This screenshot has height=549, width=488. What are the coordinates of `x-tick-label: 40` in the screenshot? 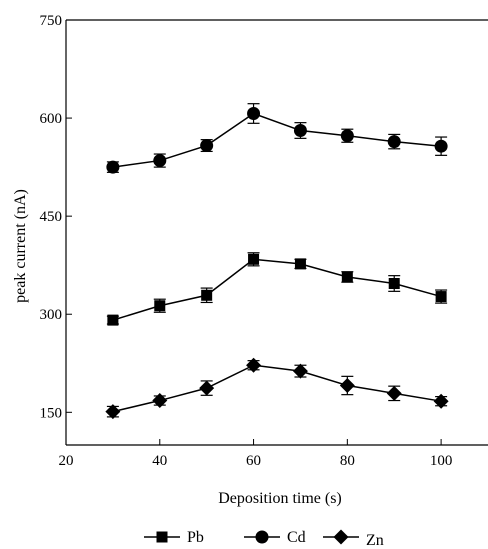 It's located at (159, 461).